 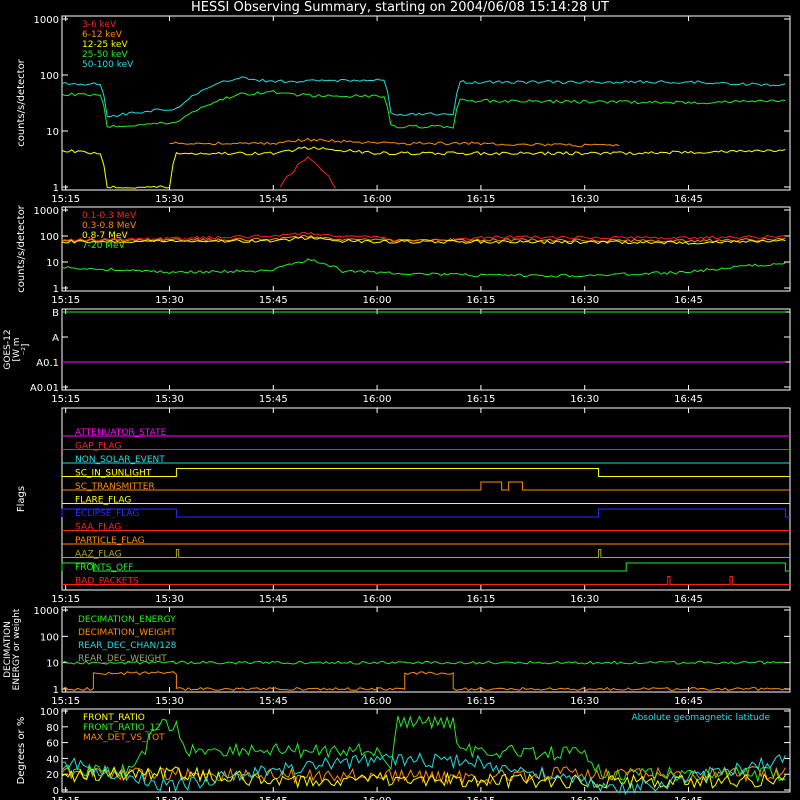 What do you see at coordinates (52, 744) in the screenshot?
I see `y-tick-label: 60` at bounding box center [52, 744].